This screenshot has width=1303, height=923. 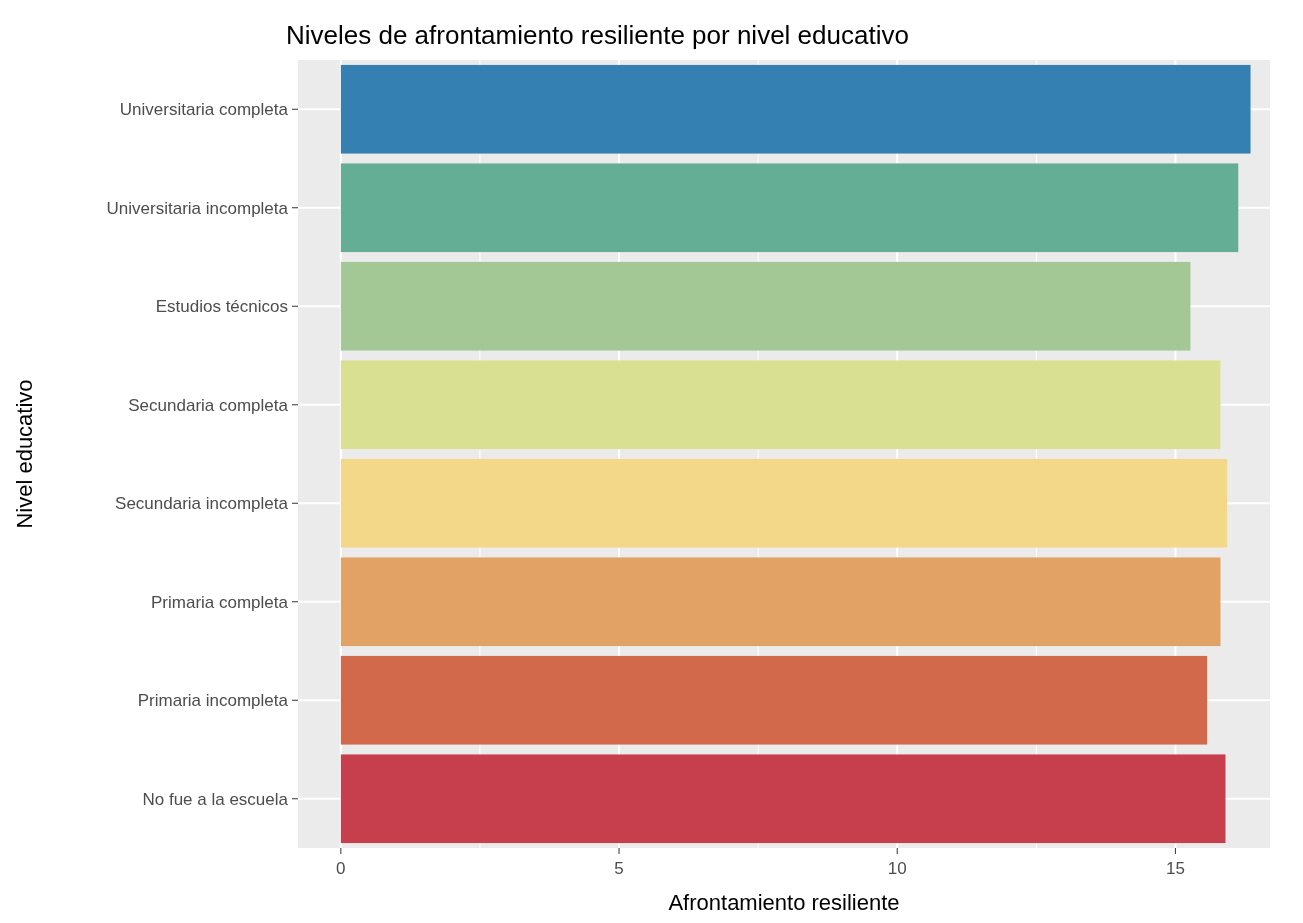 What do you see at coordinates (619, 868) in the screenshot?
I see `x-tick-label: 5` at bounding box center [619, 868].